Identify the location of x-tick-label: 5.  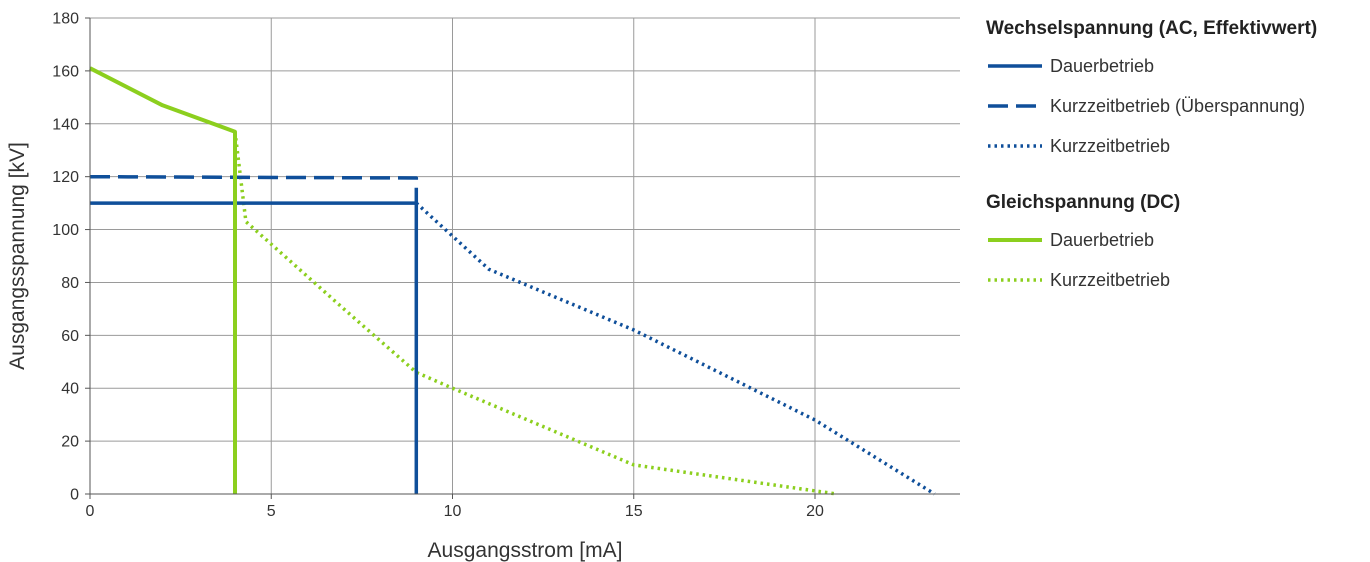
(271, 511).